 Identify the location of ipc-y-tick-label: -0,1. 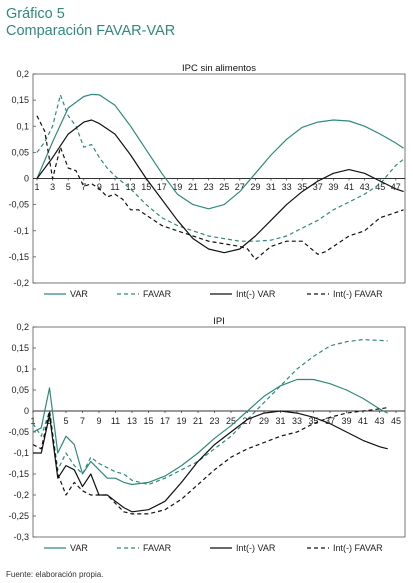
(21, 231).